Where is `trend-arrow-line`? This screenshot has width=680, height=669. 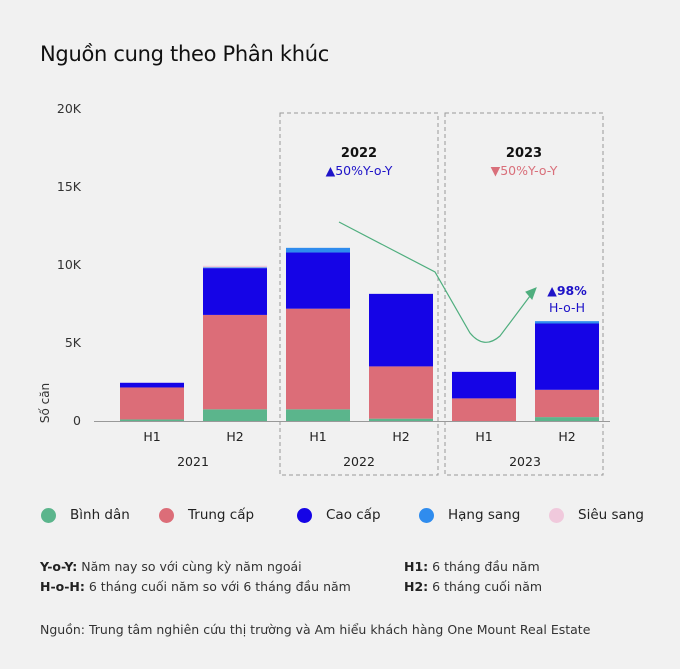 trend-arrow-line is located at coordinates (434, 282).